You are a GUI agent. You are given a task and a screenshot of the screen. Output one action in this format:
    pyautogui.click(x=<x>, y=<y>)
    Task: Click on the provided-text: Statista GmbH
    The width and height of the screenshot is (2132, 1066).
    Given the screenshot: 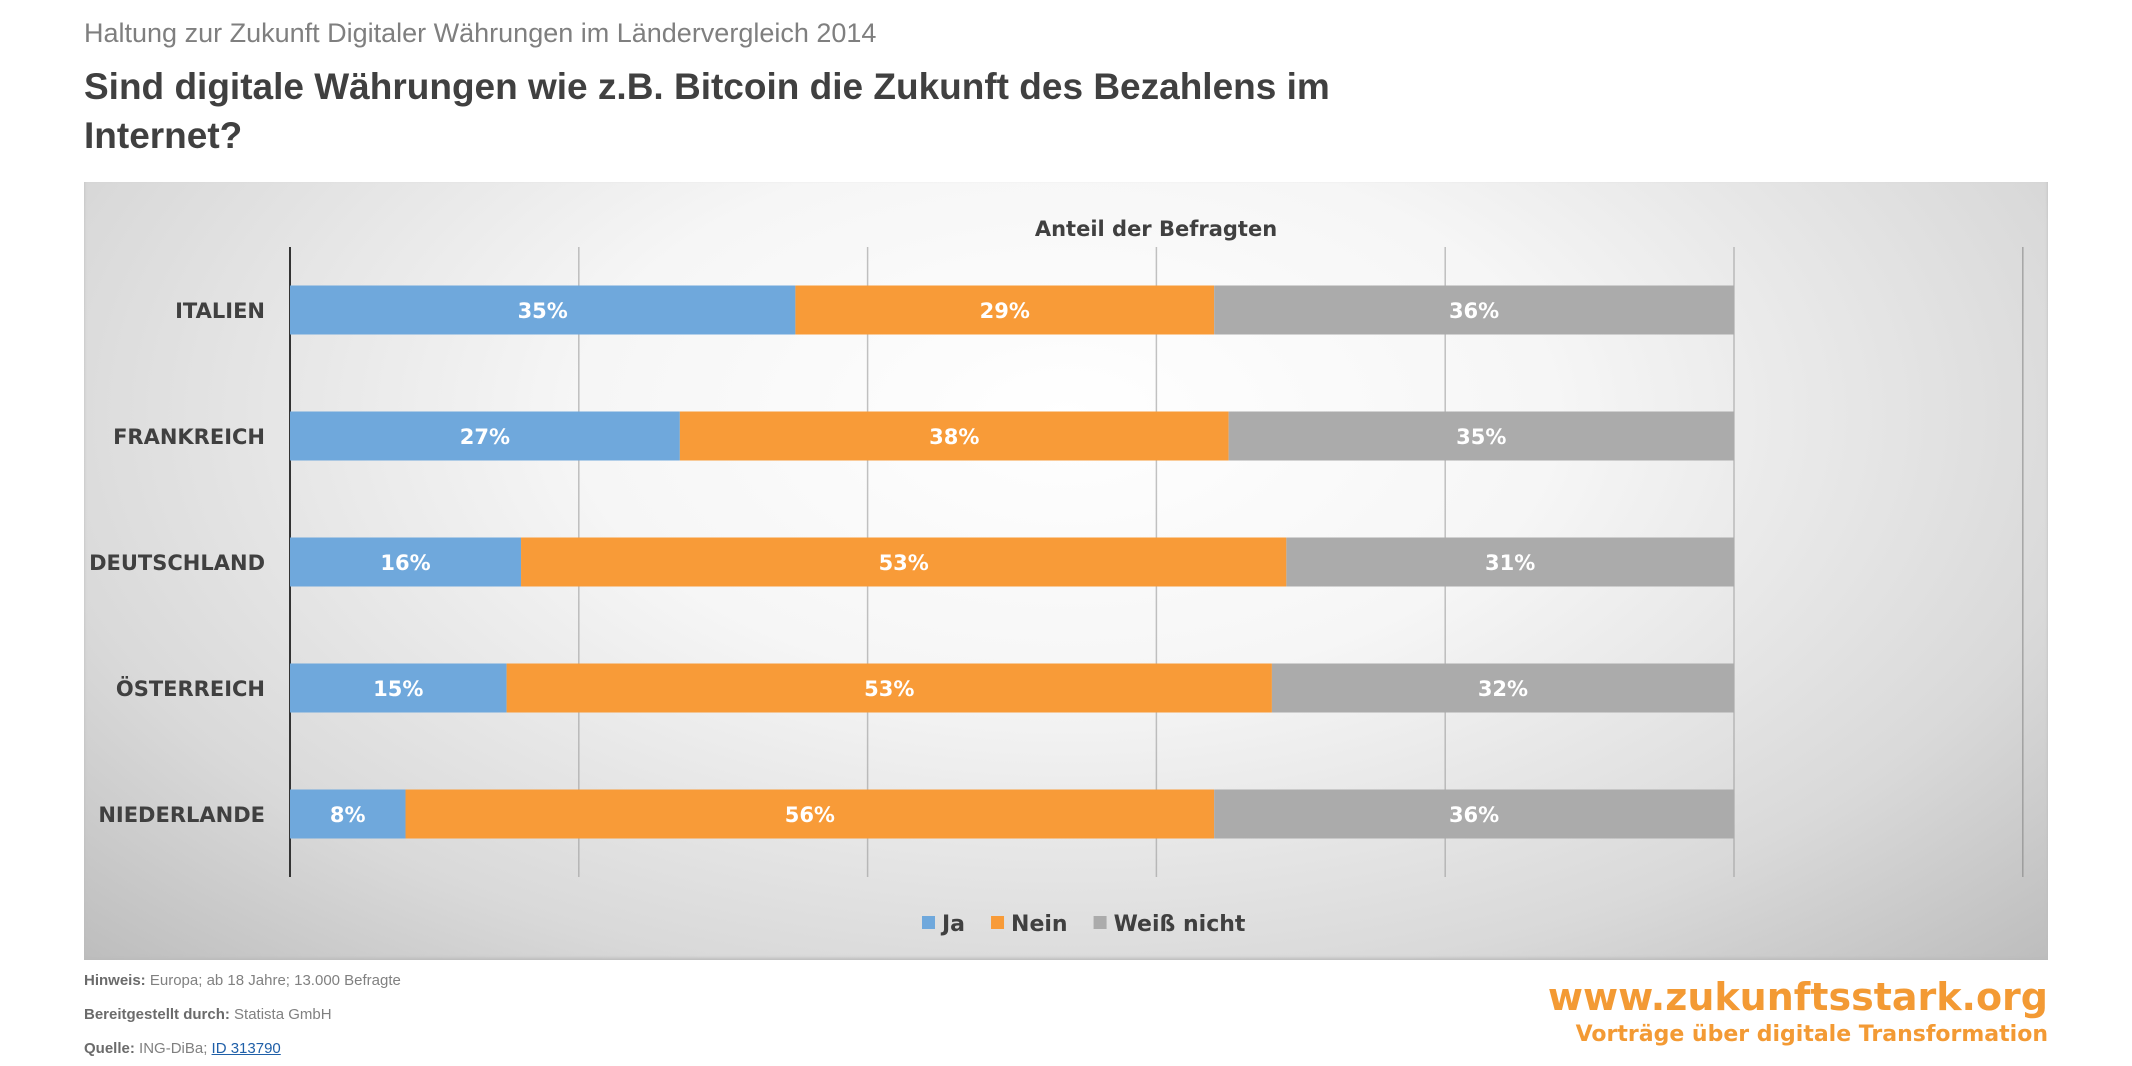 What is the action you would take?
    pyautogui.click(x=283, y=1014)
    